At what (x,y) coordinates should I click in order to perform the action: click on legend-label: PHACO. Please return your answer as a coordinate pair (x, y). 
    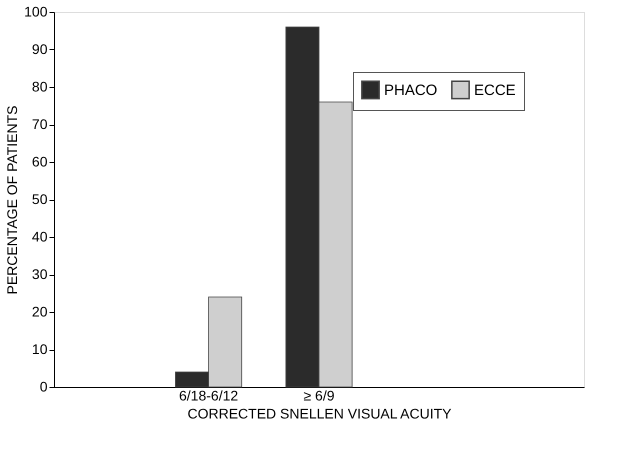
    Looking at the image, I should click on (411, 90).